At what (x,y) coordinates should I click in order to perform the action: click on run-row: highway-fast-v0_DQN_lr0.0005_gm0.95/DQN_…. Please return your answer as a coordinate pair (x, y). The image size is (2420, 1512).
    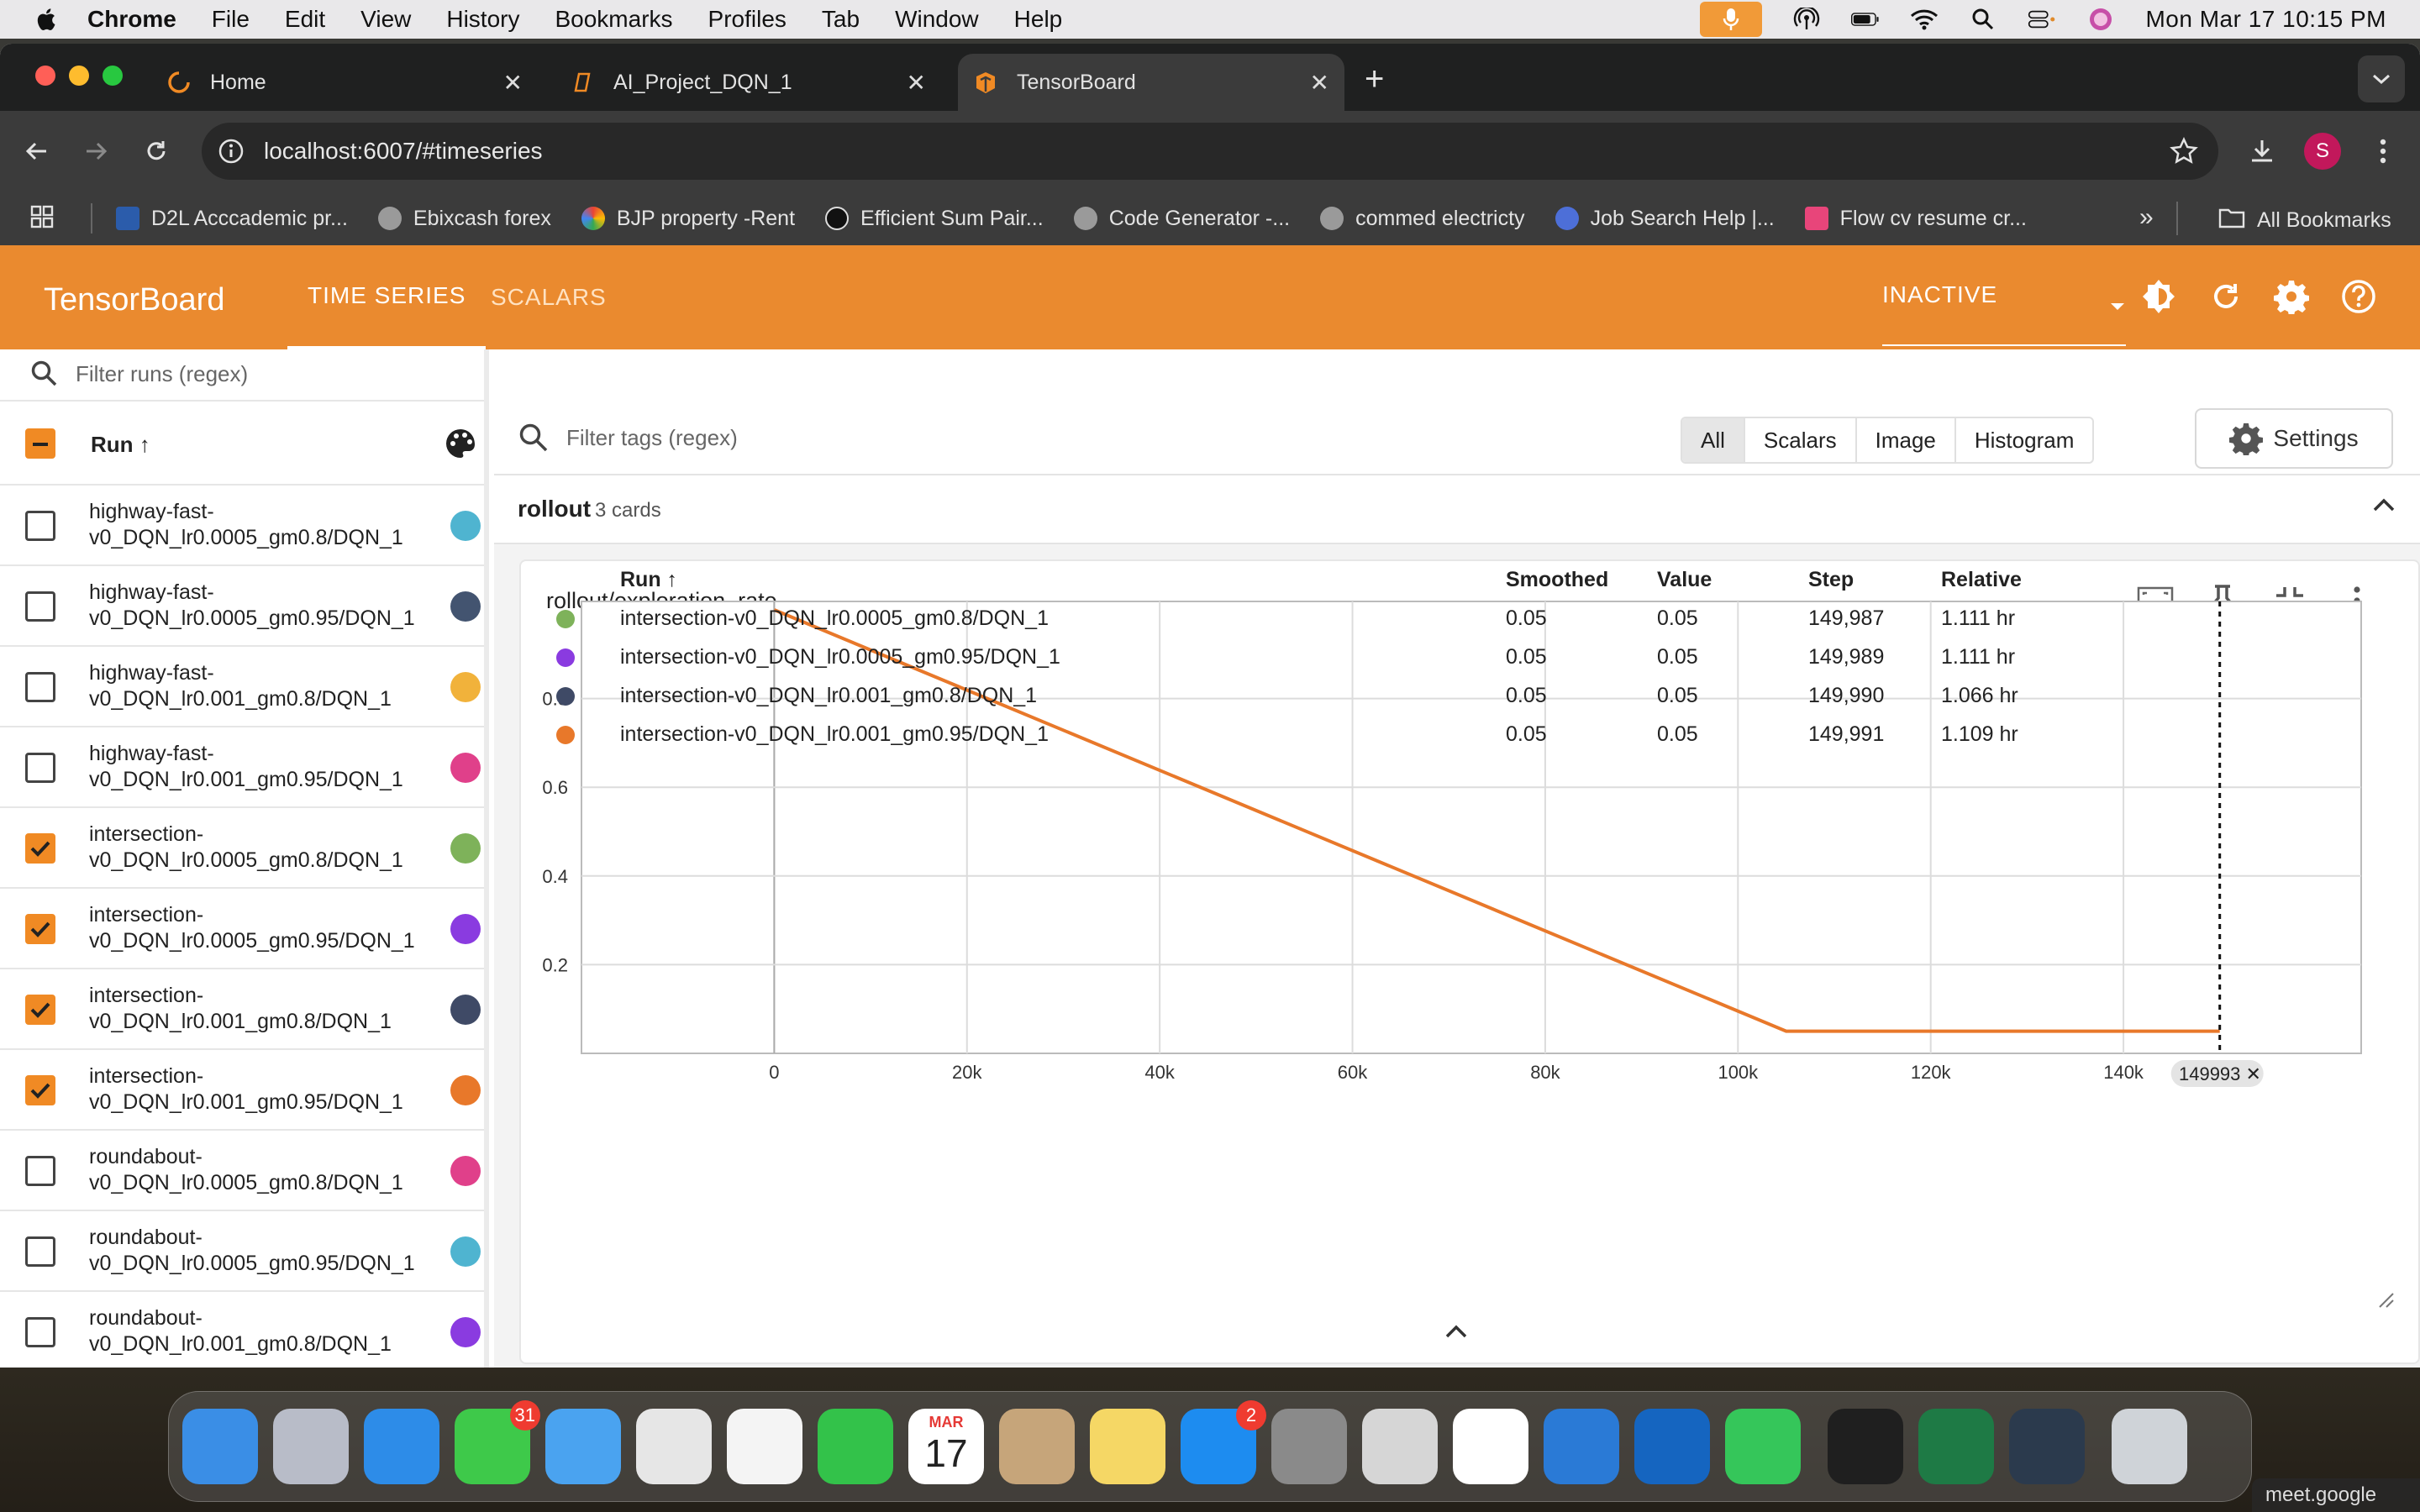
    Looking at the image, I should click on (242, 606).